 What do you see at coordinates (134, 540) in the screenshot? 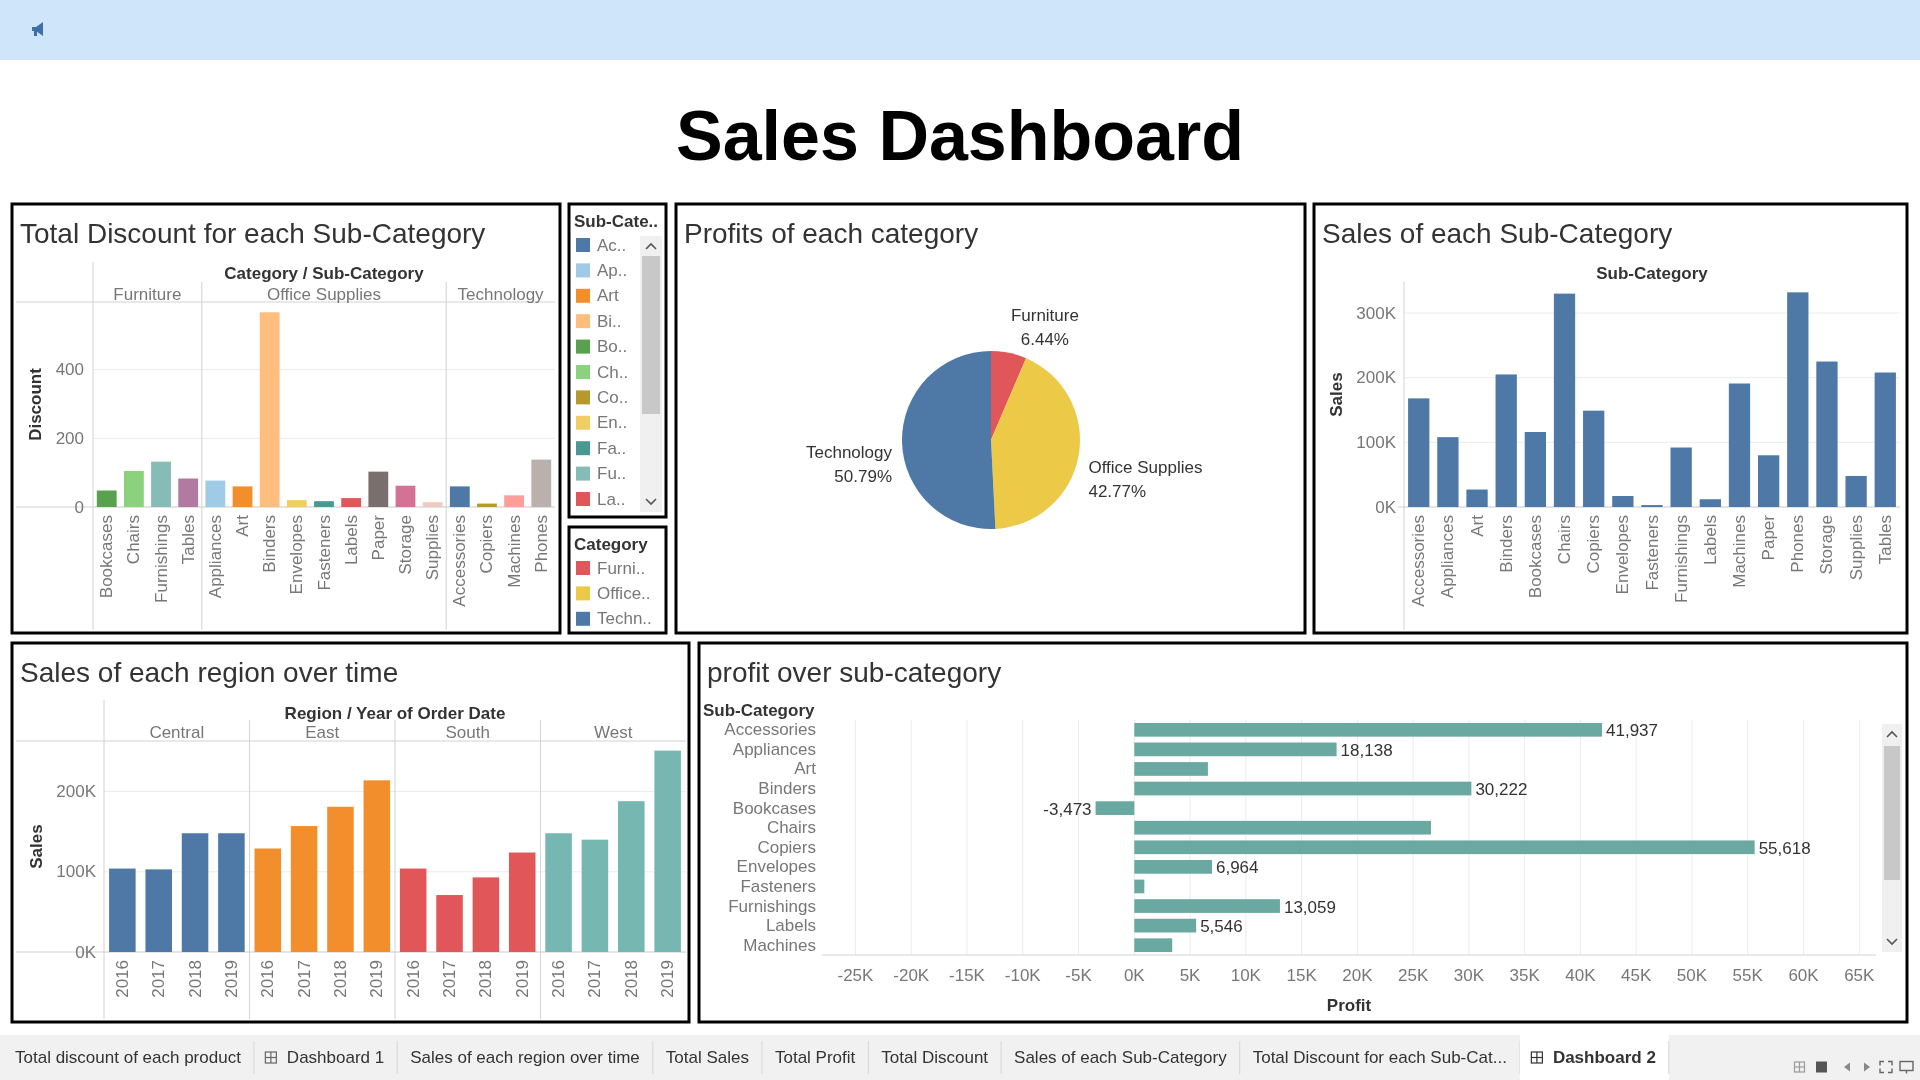
I see `x-tick-label: Chairs` at bounding box center [134, 540].